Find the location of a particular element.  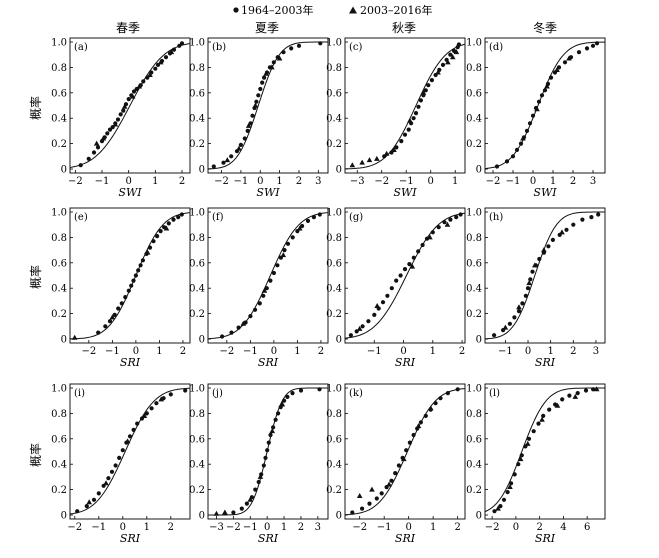

season-title-winter: 冬季 is located at coordinates (545, 27).